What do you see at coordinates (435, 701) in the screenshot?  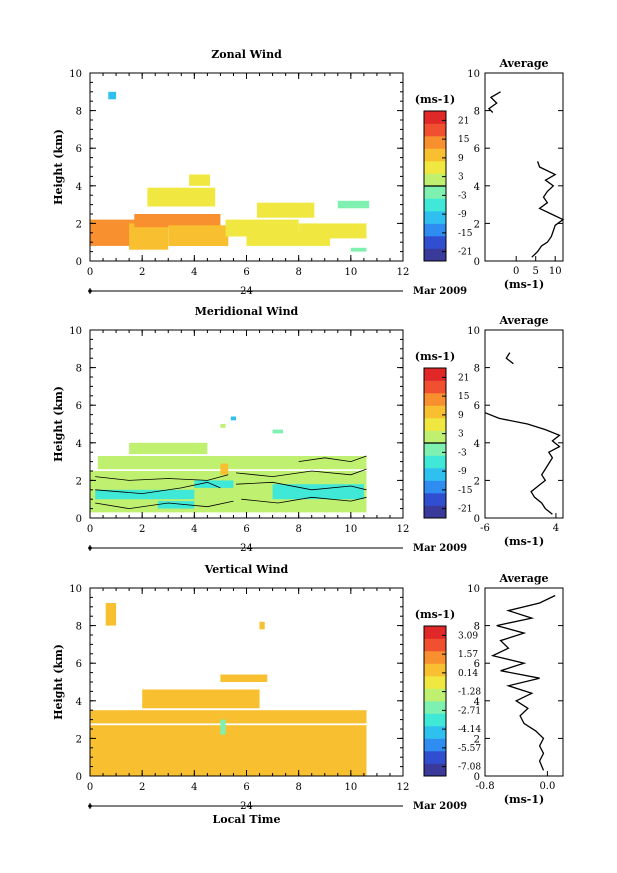 I see `colorbar-frame` at bounding box center [435, 701].